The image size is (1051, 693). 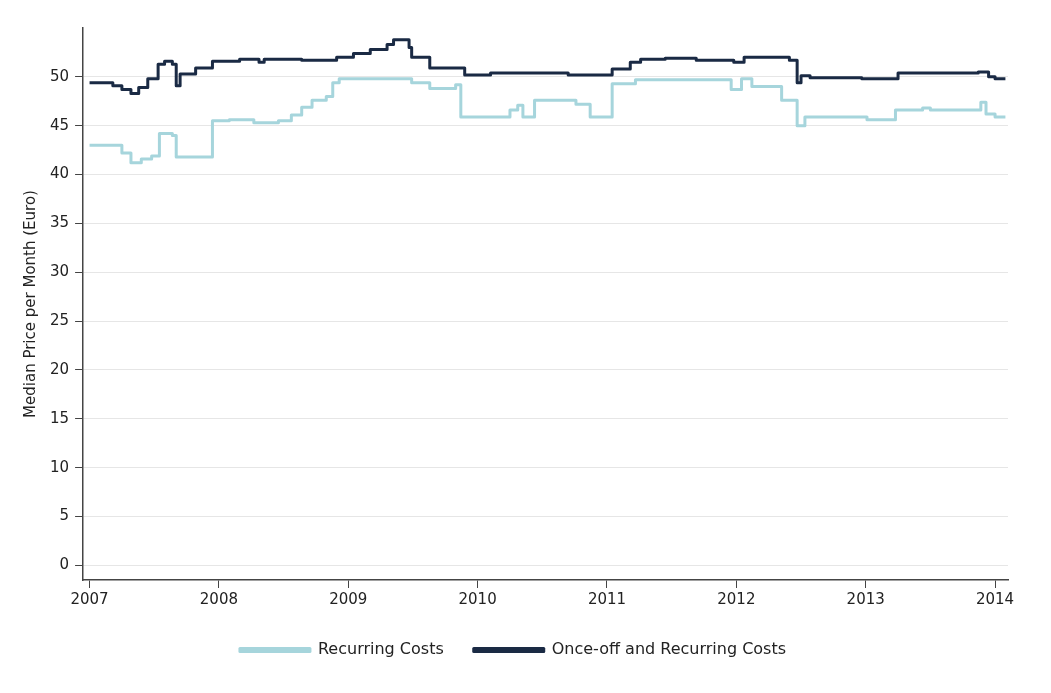 I want to click on y-tick-label: 50, so click(x=59, y=75).